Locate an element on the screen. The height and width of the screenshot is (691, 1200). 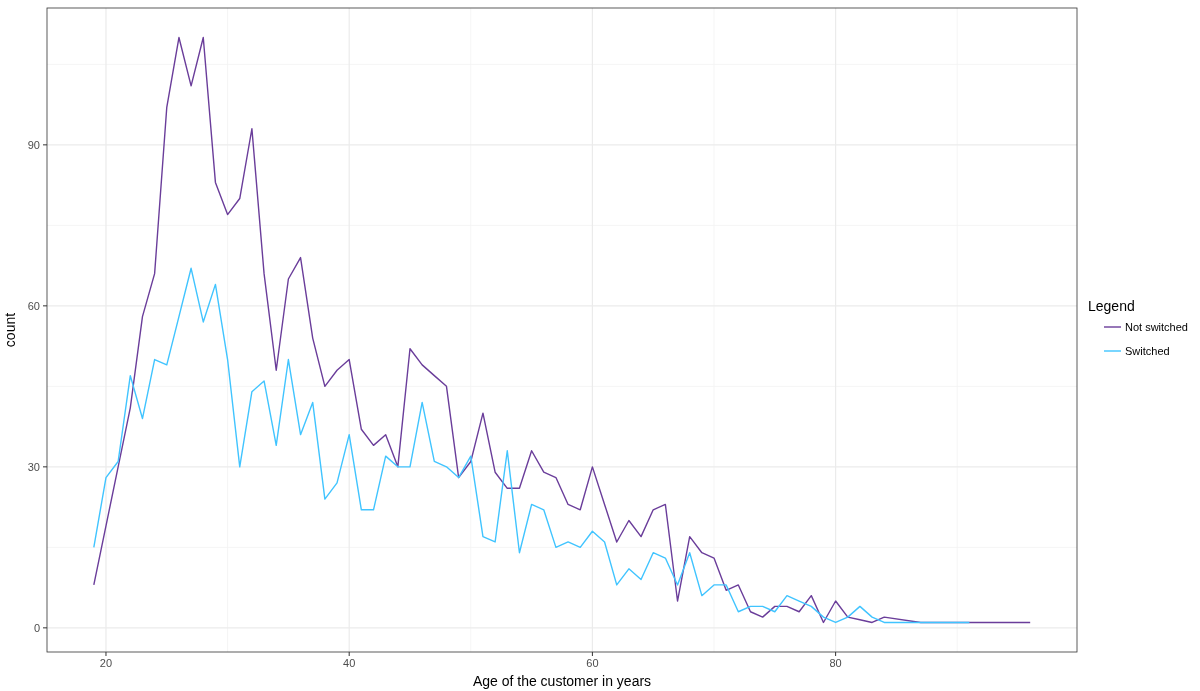
y-tick-label: 90 is located at coordinates (33, 144).